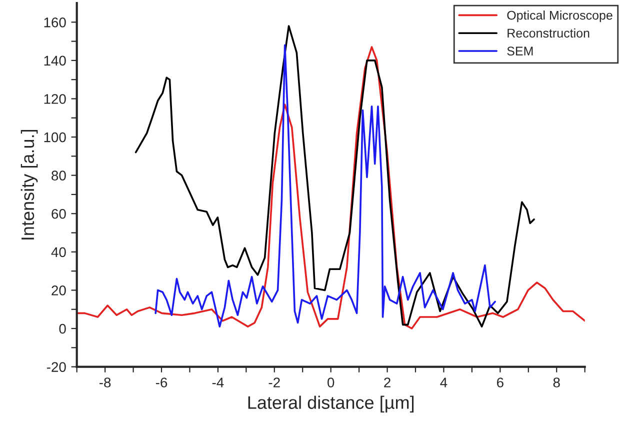 The image size is (635, 430). I want to click on legend-label: Reconstruction, so click(549, 33).